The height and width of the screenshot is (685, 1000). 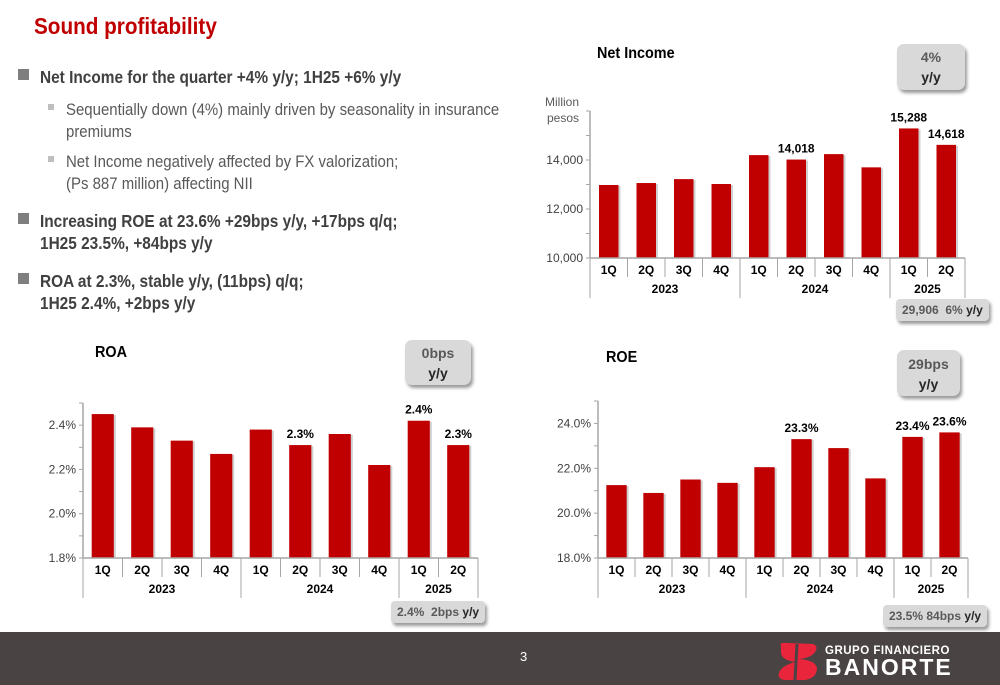 I want to click on roe-1h-note: 23.5% 84bps y/y, so click(x=935, y=616).